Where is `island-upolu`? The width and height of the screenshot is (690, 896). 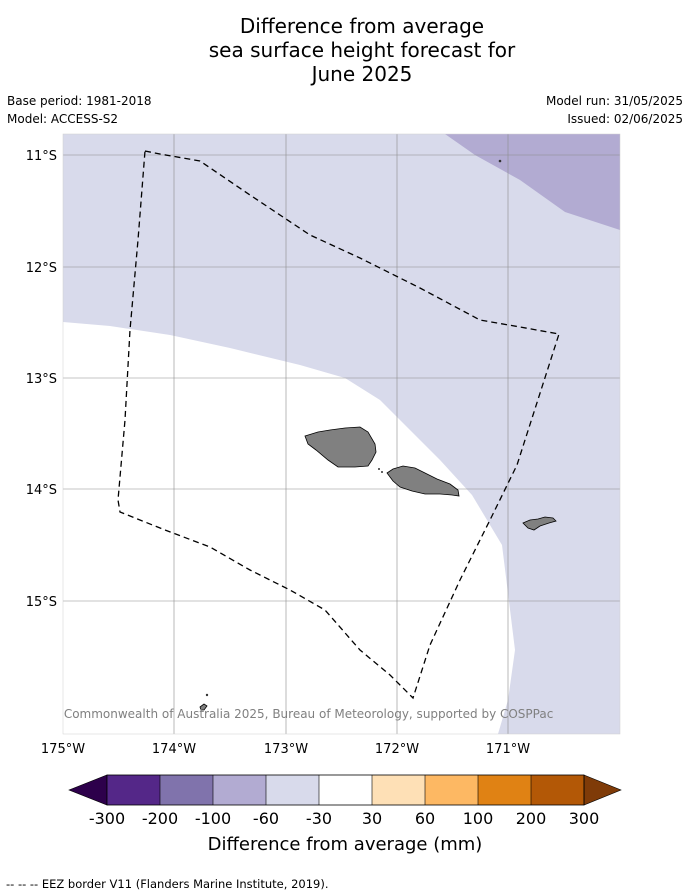 island-upolu is located at coordinates (423, 481).